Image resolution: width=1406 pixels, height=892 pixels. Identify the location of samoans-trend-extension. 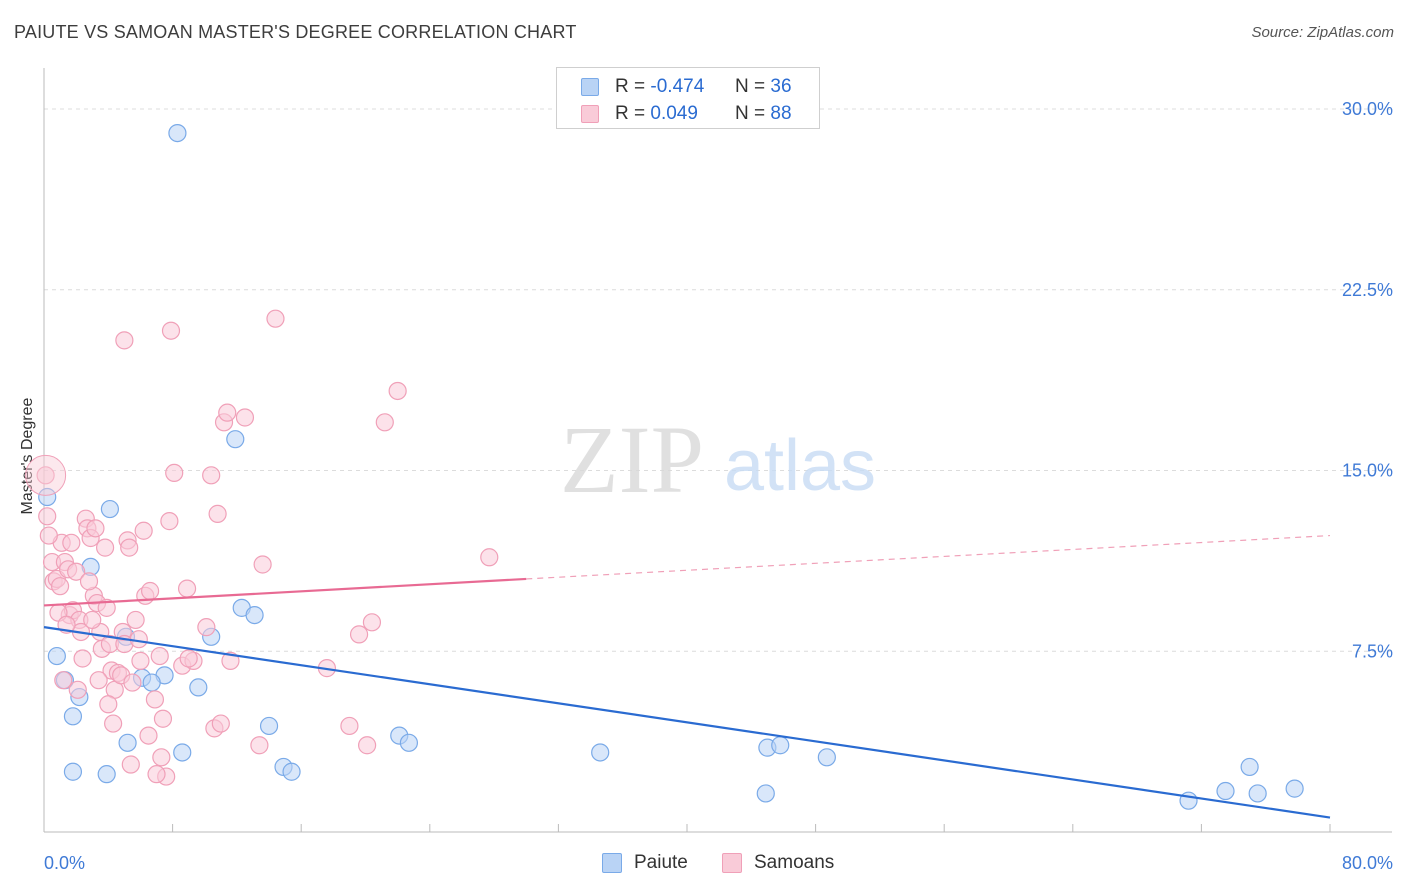
(928, 557).